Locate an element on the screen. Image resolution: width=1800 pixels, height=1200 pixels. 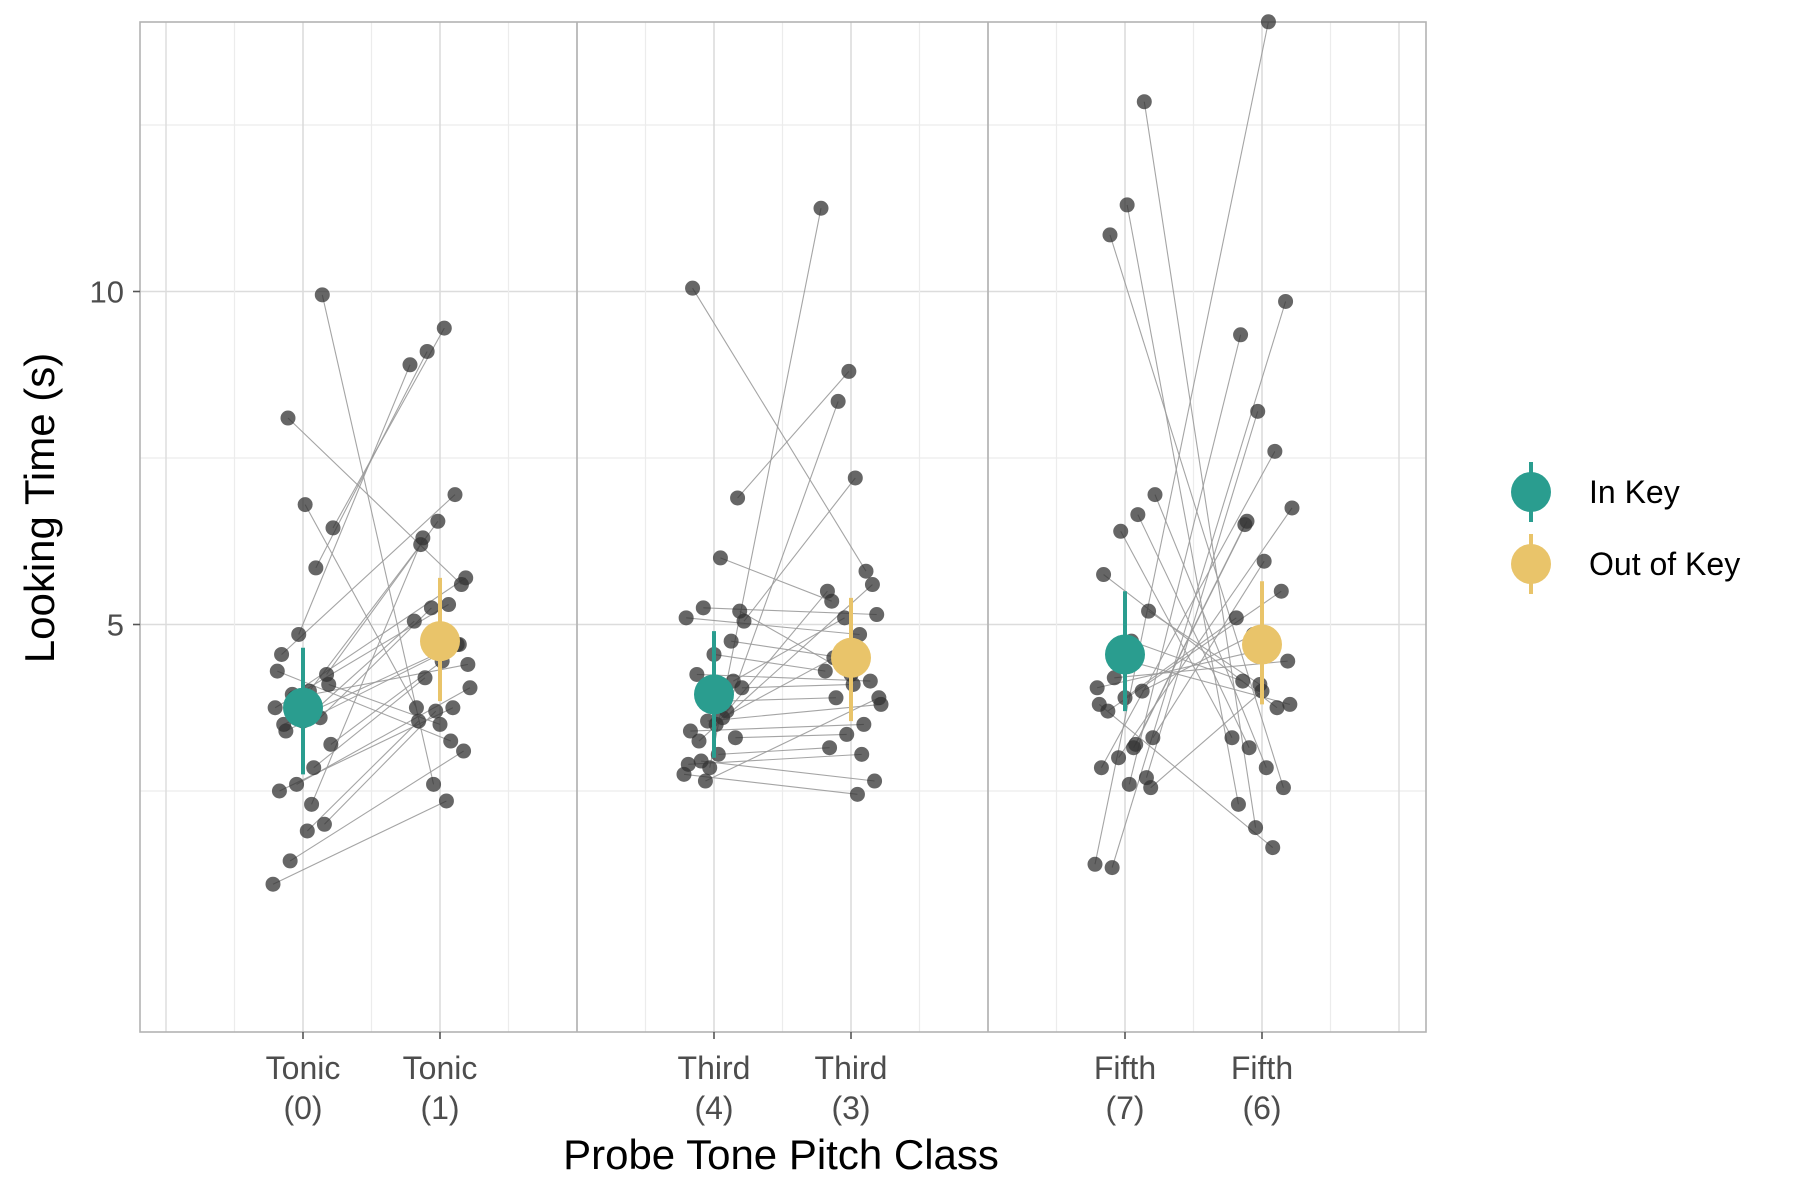
significance-annotation: * is located at coordinates (371, 11).